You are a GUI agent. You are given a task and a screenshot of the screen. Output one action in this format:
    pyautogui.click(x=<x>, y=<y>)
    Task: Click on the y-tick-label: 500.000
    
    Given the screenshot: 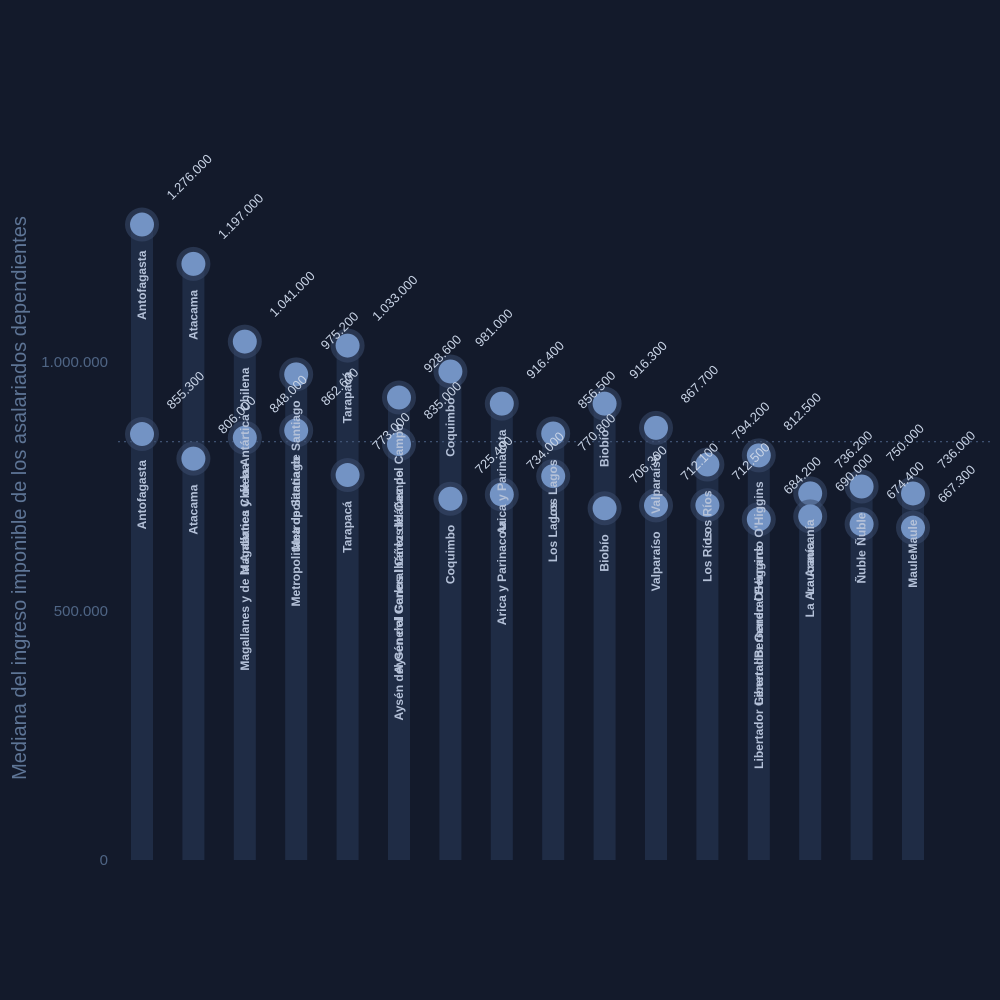 What is the action you would take?
    pyautogui.click(x=81, y=611)
    